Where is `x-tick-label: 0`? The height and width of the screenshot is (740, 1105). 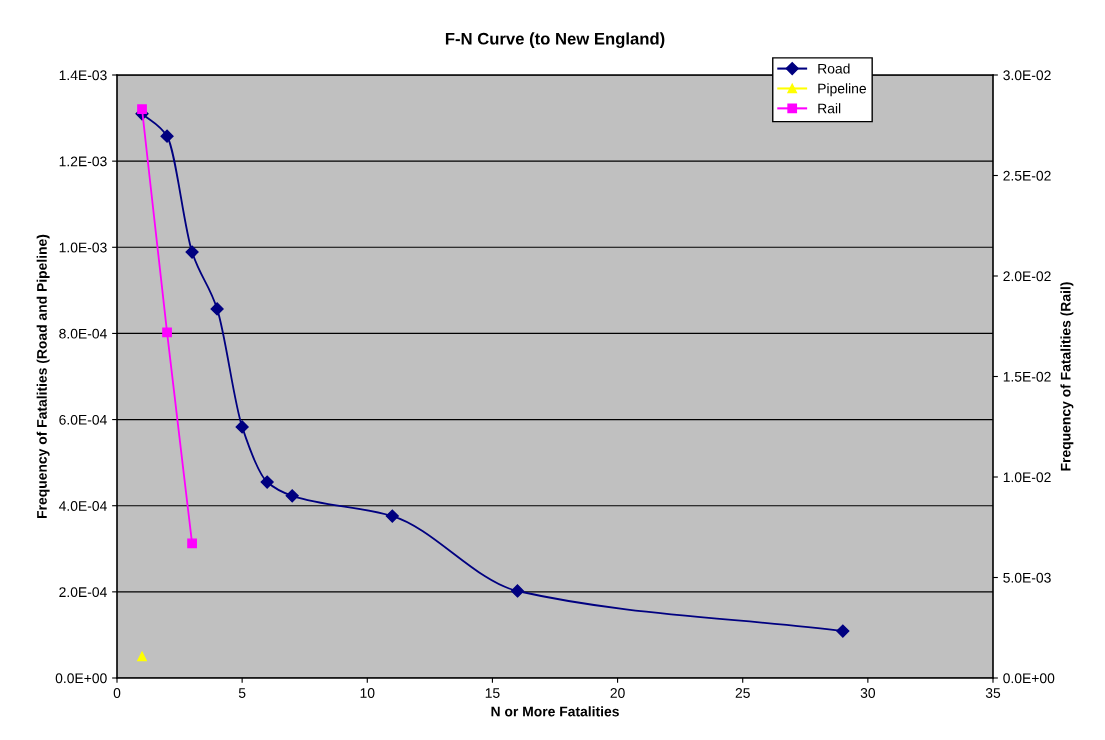
x-tick-label: 0 is located at coordinates (117, 693).